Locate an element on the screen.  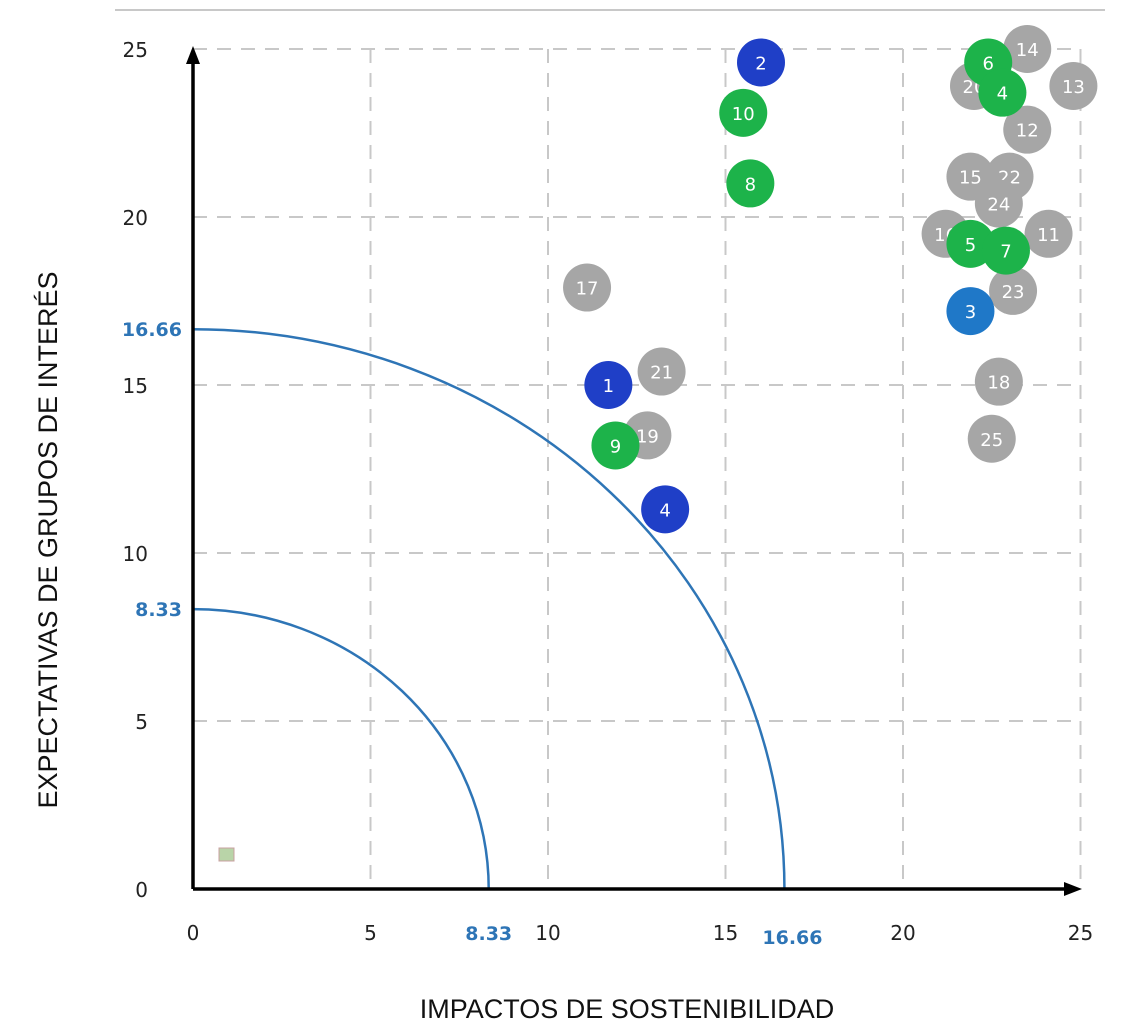
data-point-18: 18 is located at coordinates (999, 382).